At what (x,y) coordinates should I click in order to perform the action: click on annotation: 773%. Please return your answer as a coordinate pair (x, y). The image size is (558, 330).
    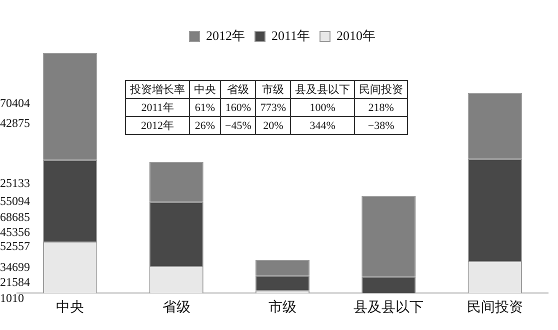
    Looking at the image, I should click on (273, 107).